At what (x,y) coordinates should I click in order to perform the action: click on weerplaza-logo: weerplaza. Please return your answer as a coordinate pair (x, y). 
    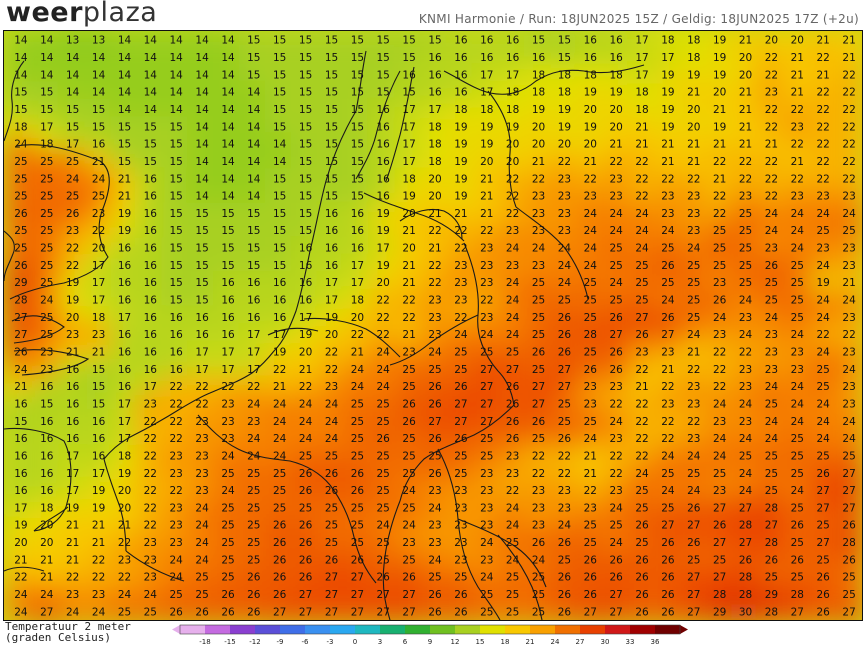
    Looking at the image, I should click on (81, 14).